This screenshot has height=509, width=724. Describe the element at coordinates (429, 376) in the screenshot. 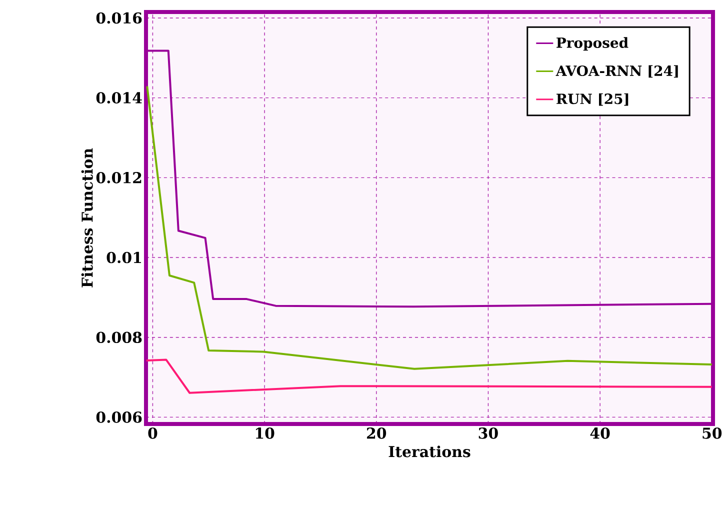

I see `line-series` at that location.